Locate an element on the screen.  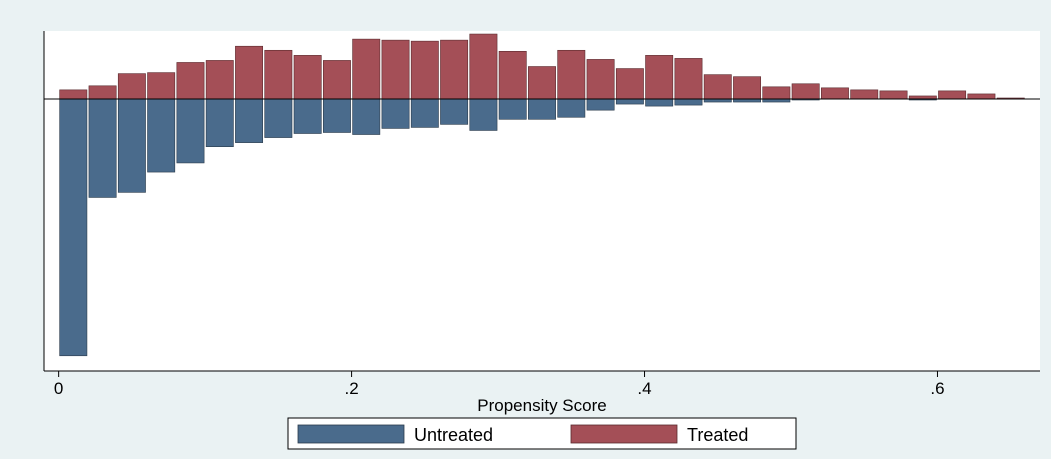
x-tick-label-0: 0 is located at coordinates (58, 388).